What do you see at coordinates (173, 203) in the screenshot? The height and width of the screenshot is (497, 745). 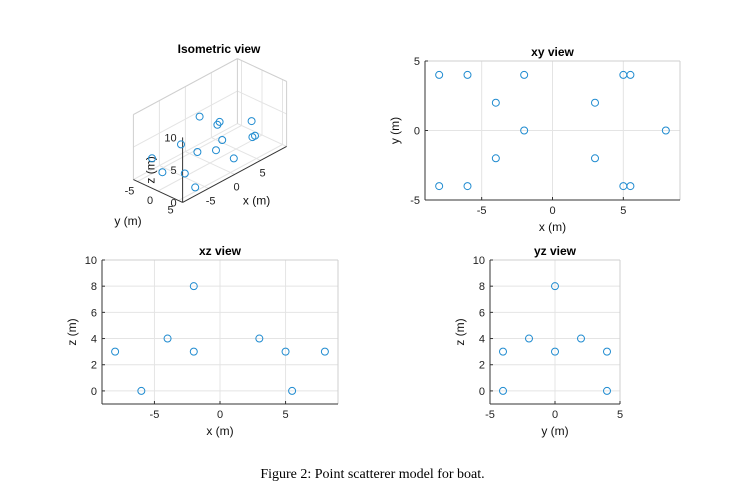 I see `z-tick-label: 0` at bounding box center [173, 203].